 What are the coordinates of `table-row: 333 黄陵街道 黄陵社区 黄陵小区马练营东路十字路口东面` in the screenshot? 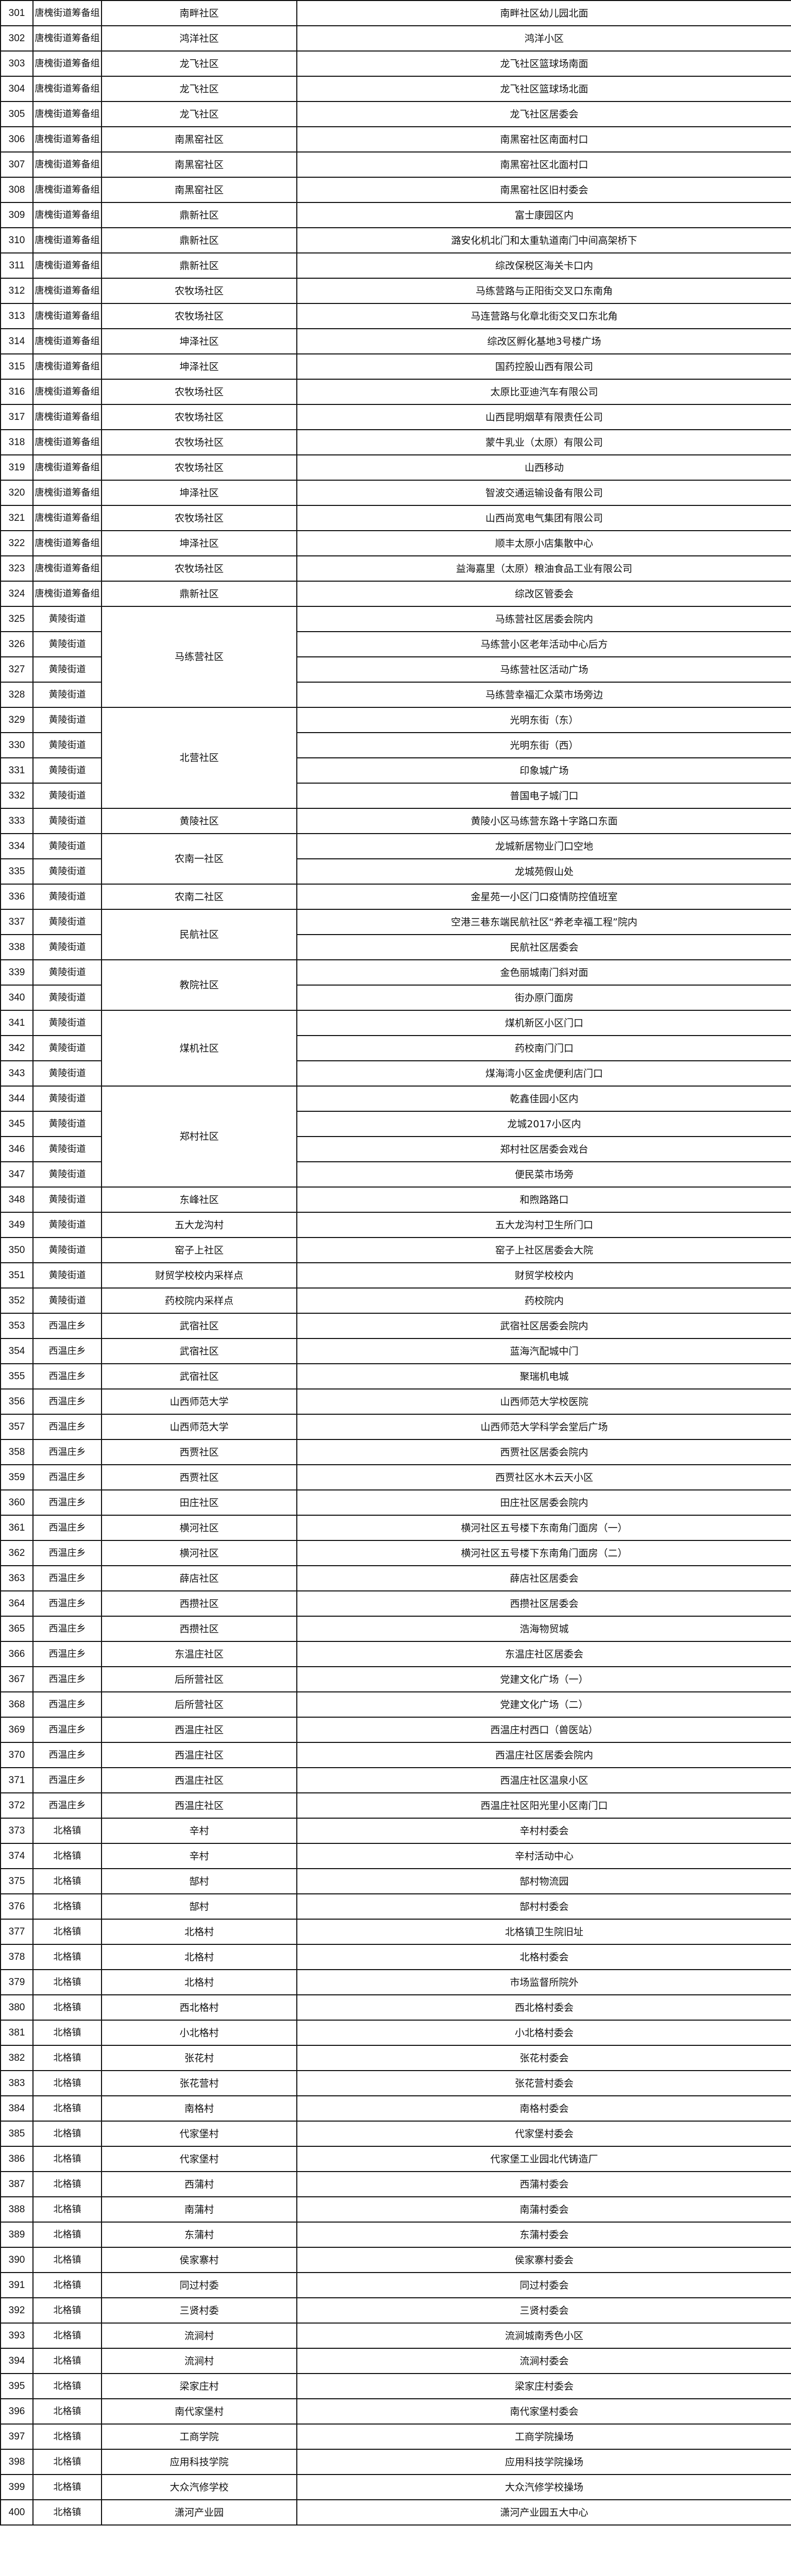 It's located at (396, 821).